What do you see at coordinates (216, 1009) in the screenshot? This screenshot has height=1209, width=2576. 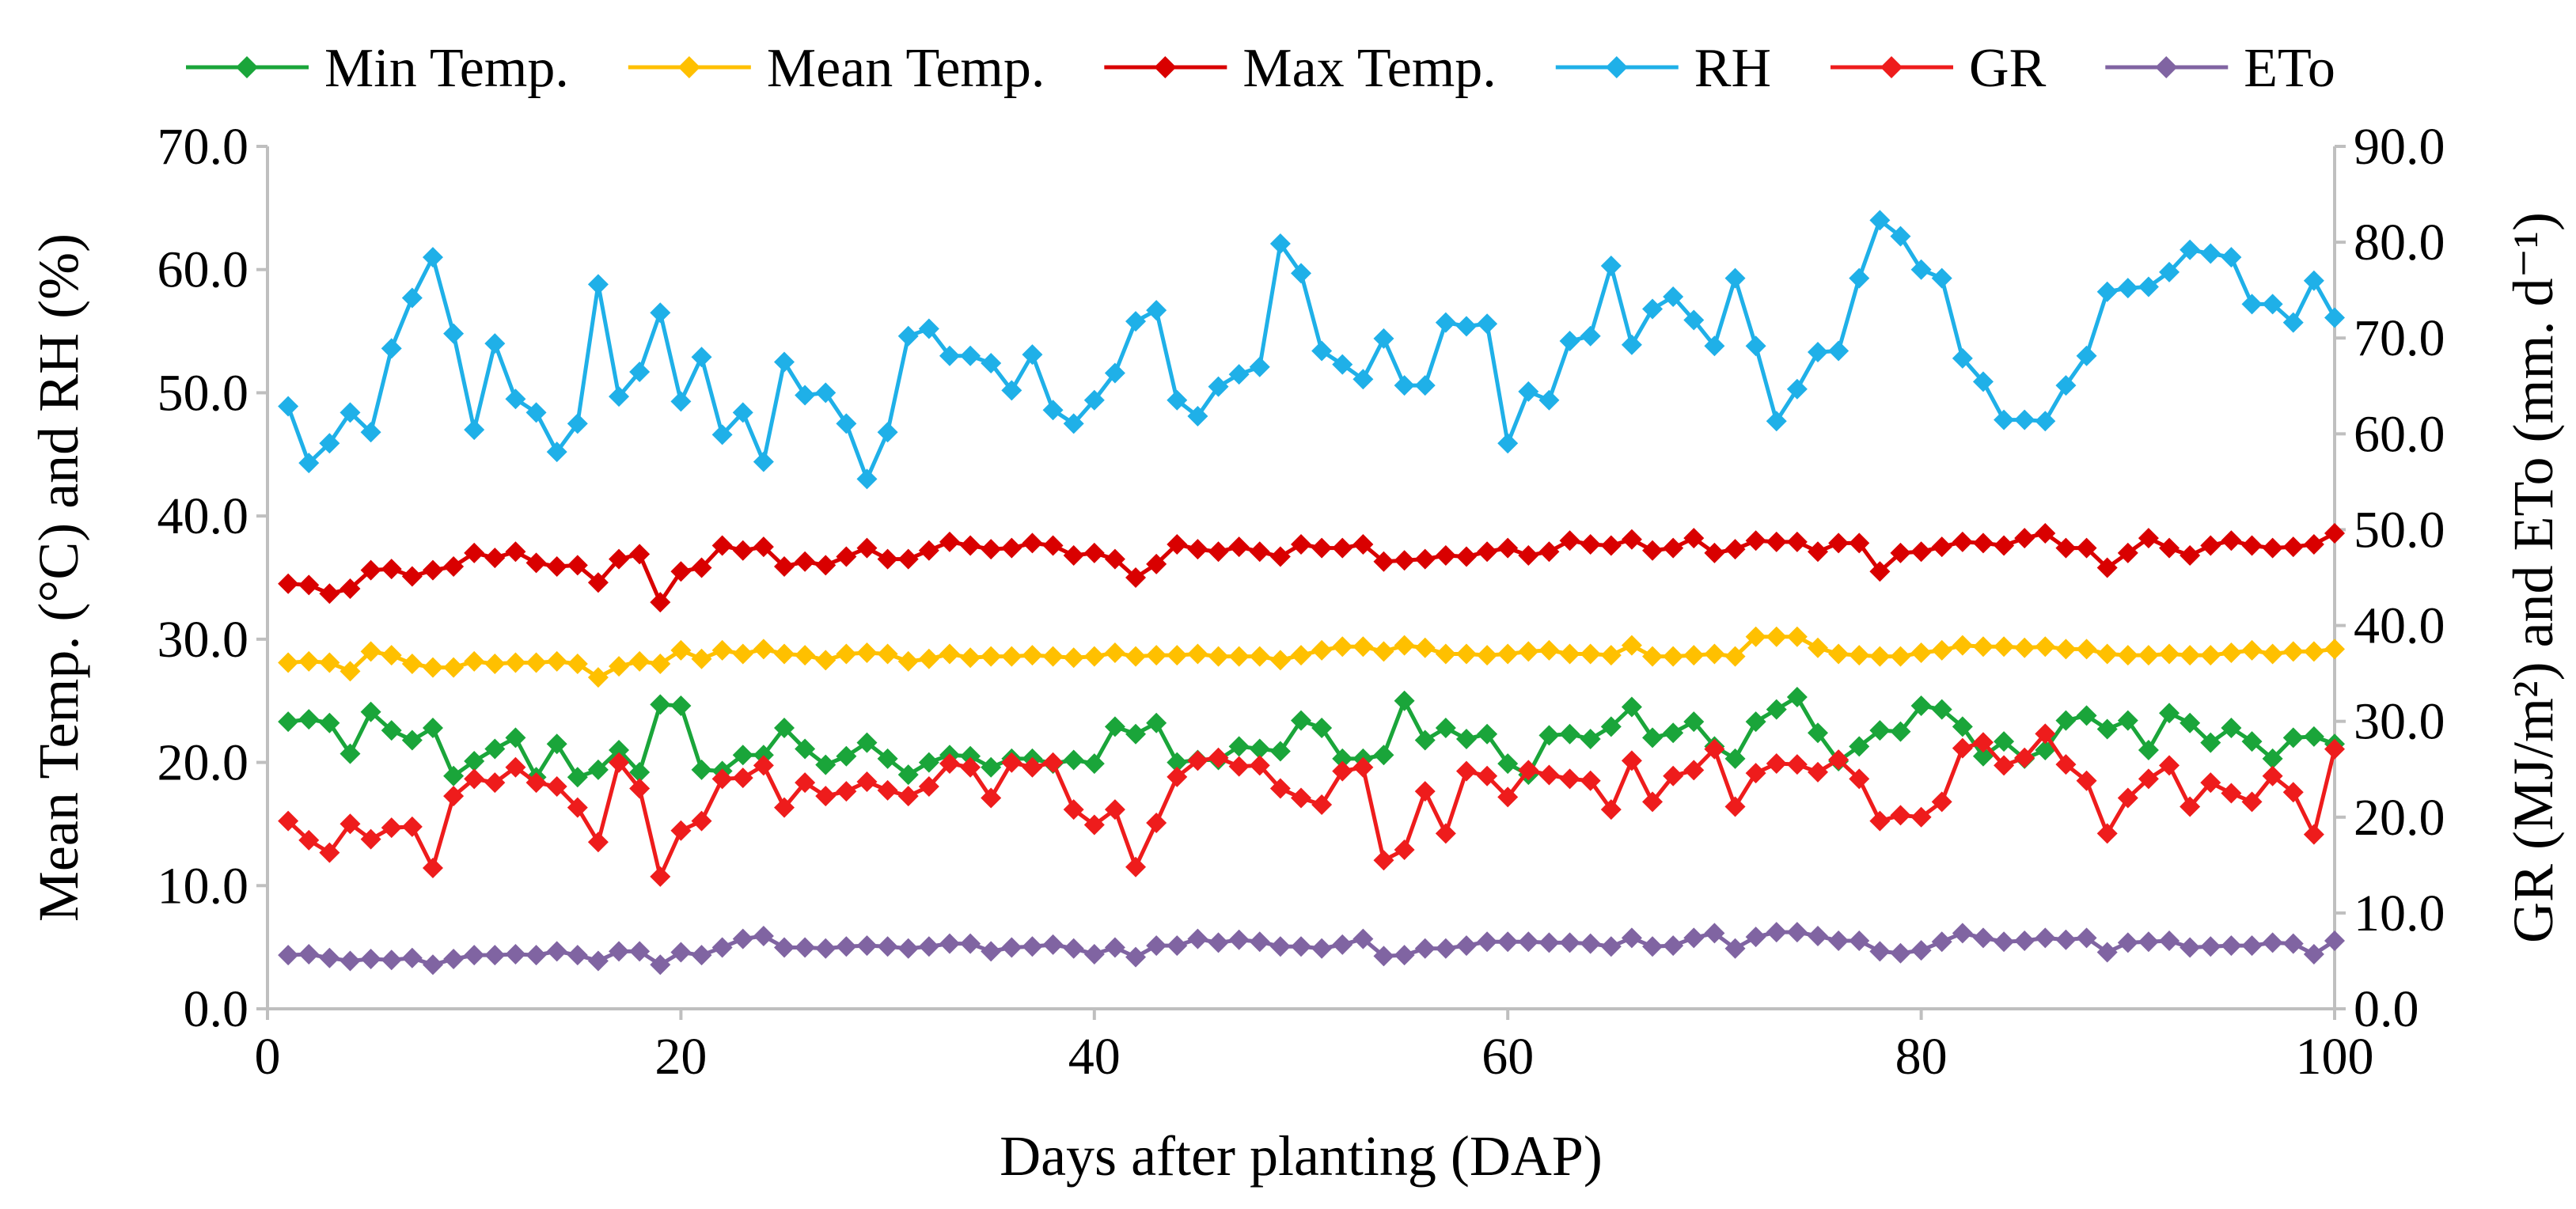 I see `left-y-tick-label: 0.0` at bounding box center [216, 1009].